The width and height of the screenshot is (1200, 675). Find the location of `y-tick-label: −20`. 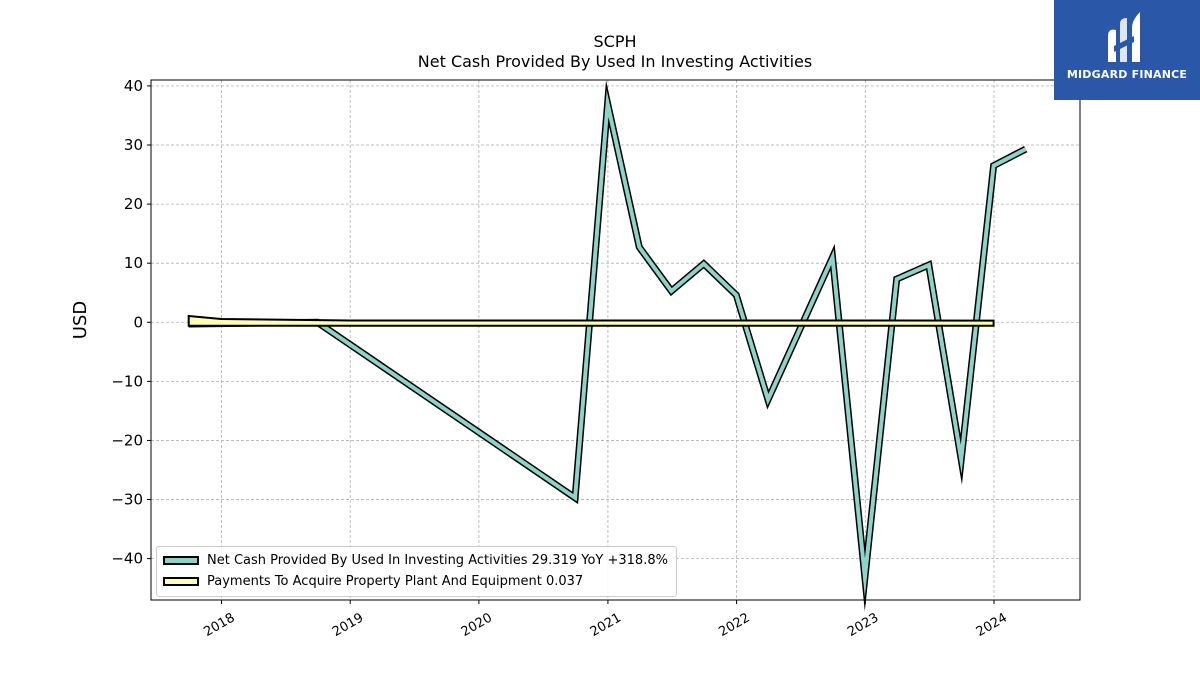

y-tick-label: −20 is located at coordinates (127, 440).